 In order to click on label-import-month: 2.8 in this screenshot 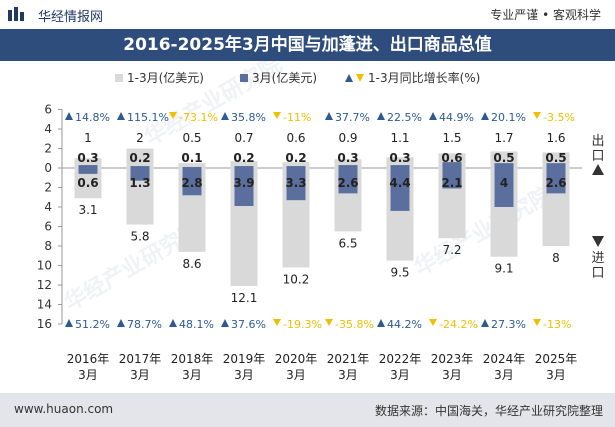, I will do `click(191, 183)`.